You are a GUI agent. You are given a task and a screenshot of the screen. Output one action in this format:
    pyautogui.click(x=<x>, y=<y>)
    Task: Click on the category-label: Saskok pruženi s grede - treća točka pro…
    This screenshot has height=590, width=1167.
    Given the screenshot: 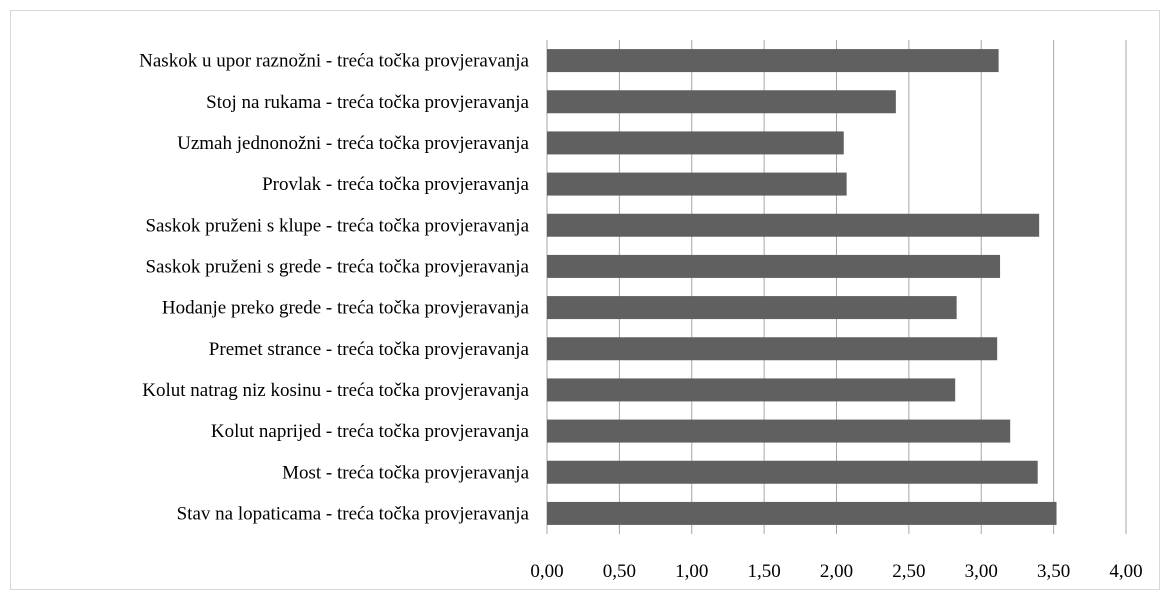 What is the action you would take?
    pyautogui.click(x=337, y=266)
    